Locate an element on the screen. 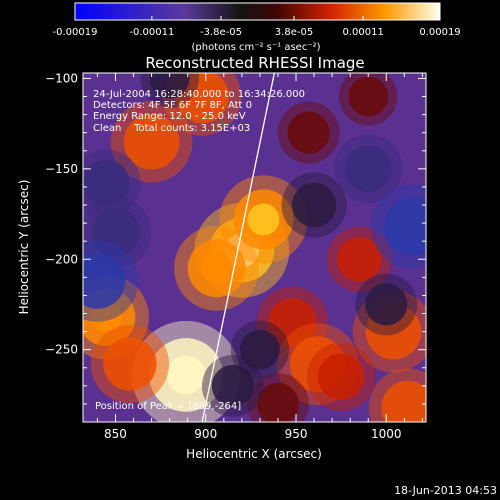 The height and width of the screenshot is (500, 500). y-tick-label: −100 is located at coordinates (61, 78).